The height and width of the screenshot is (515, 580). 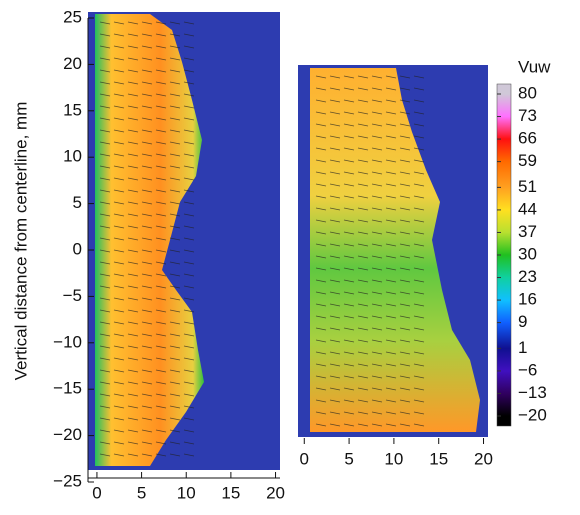 What do you see at coordinates (67, 480) in the screenshot?
I see `y-tick-label: −25` at bounding box center [67, 480].